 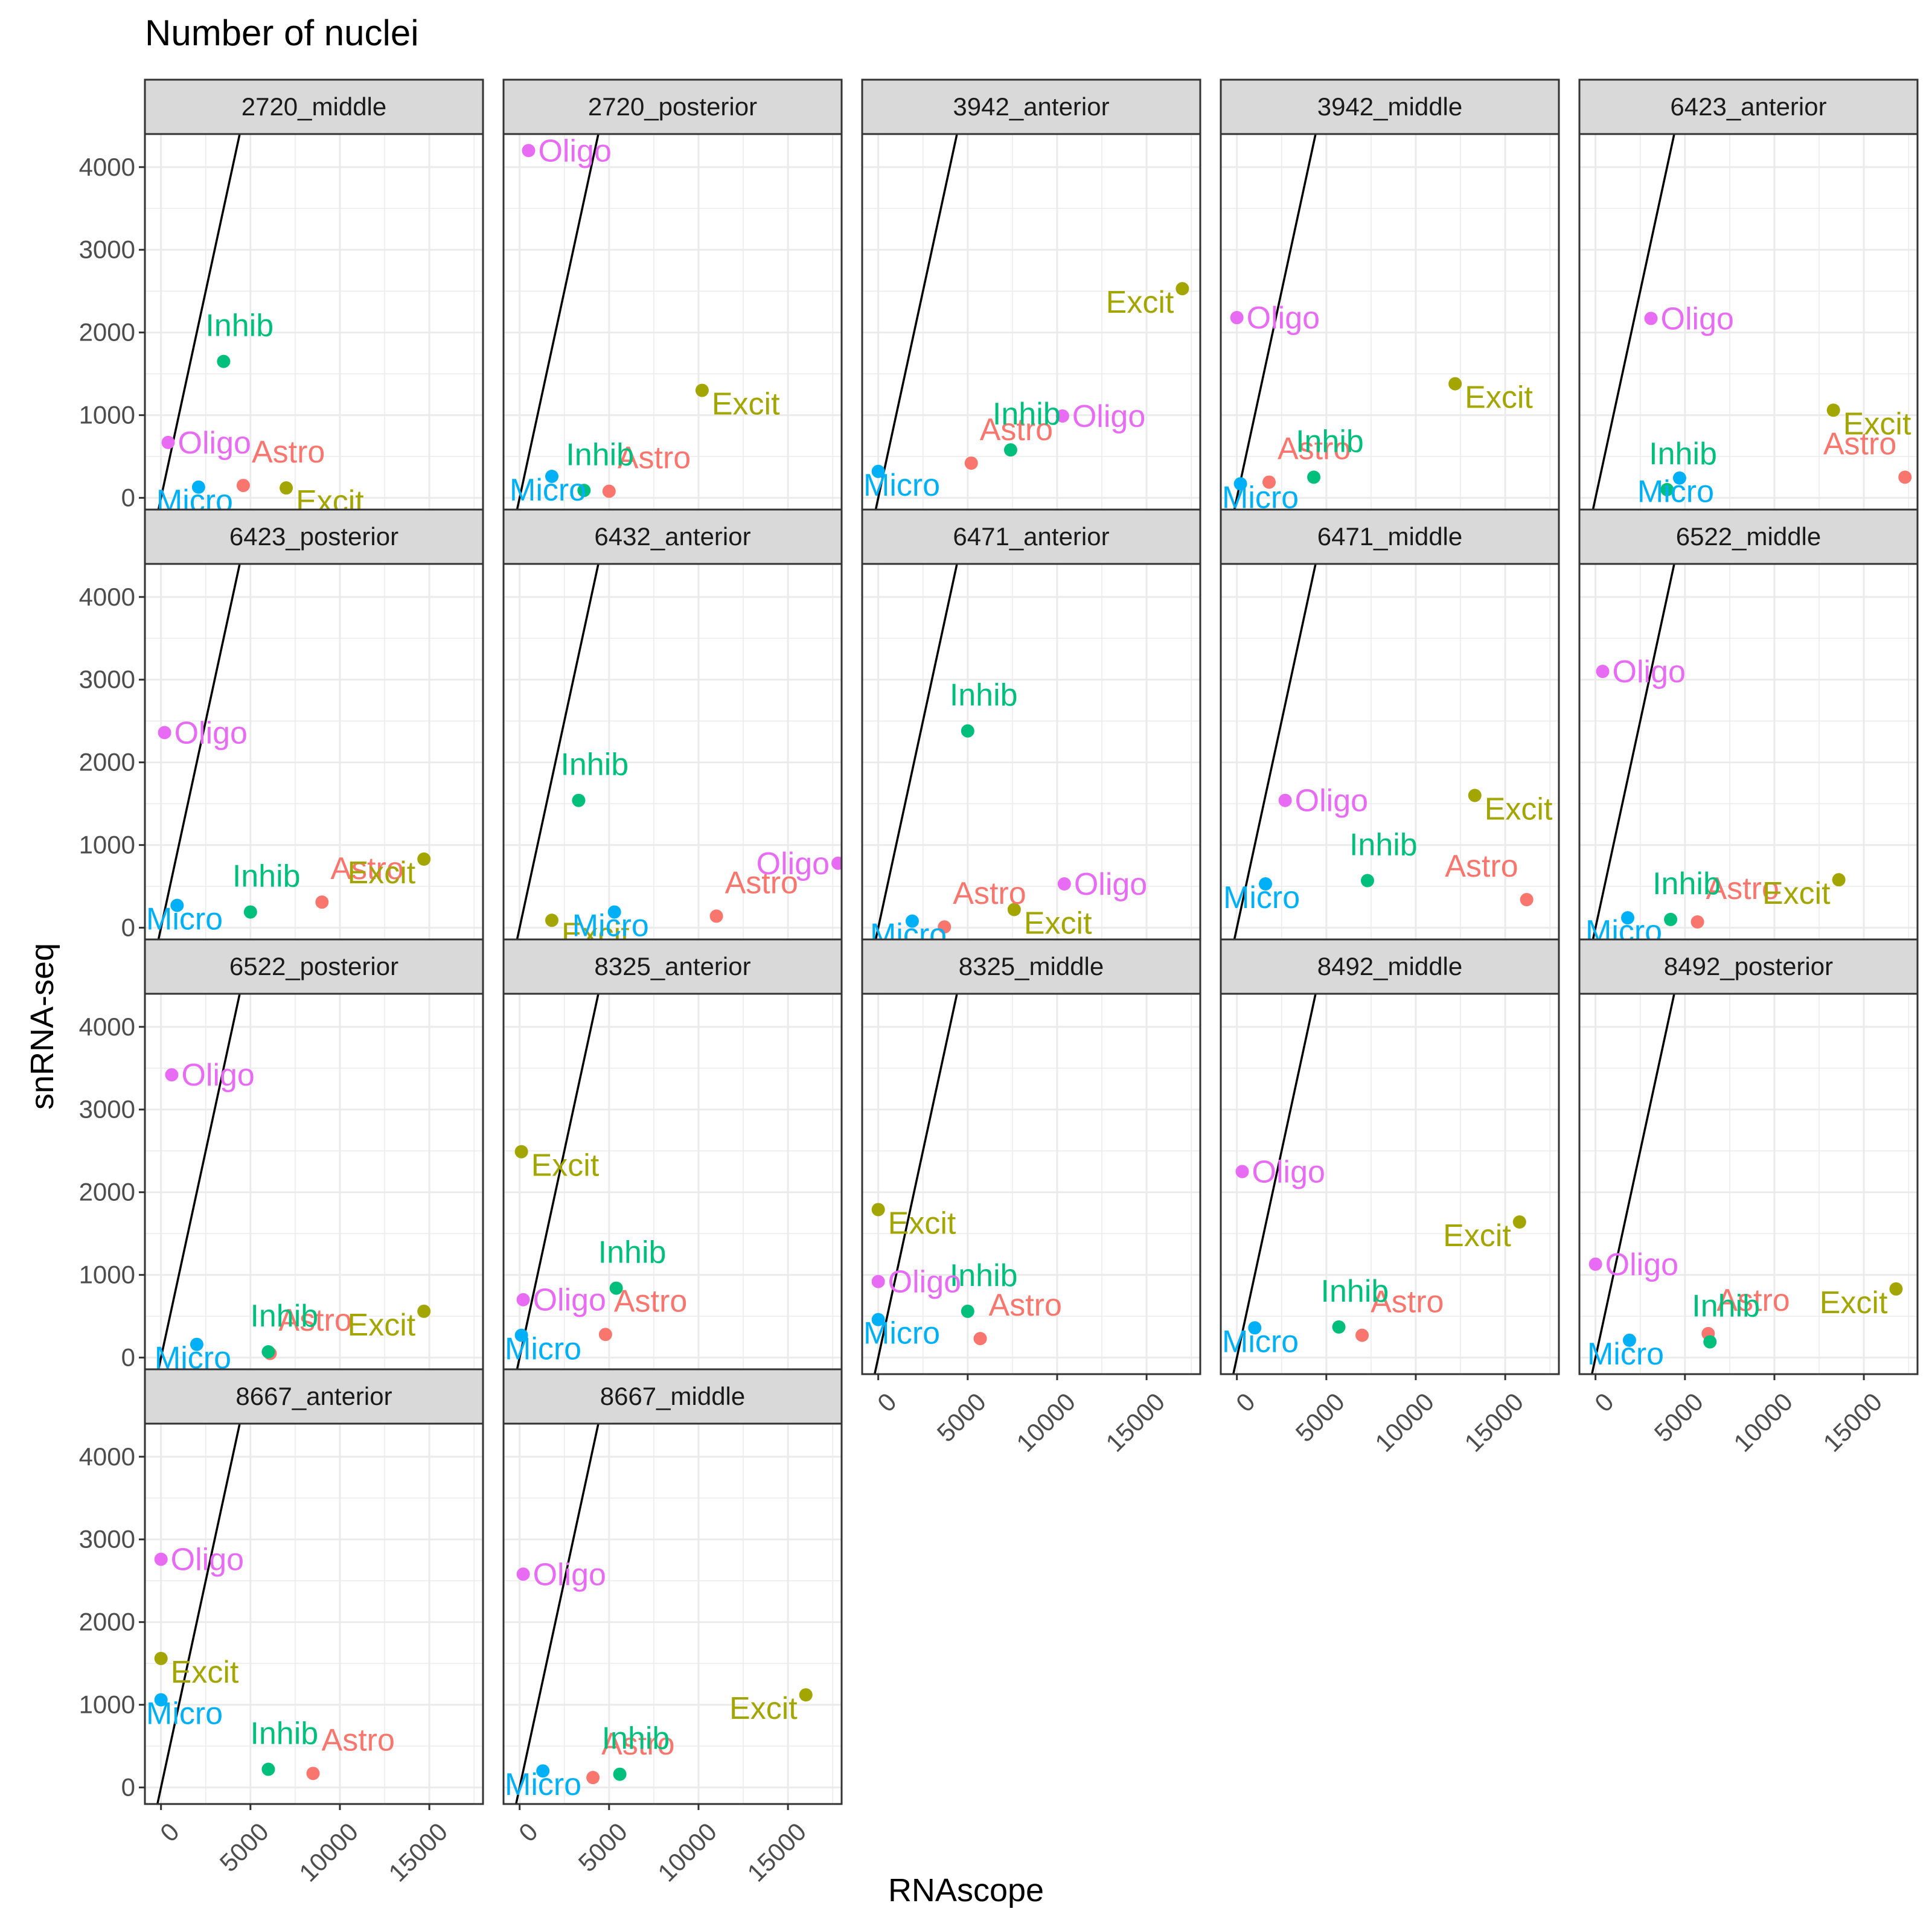 What do you see at coordinates (107, 1275) in the screenshot?
I see `y-tick-label: 1000` at bounding box center [107, 1275].